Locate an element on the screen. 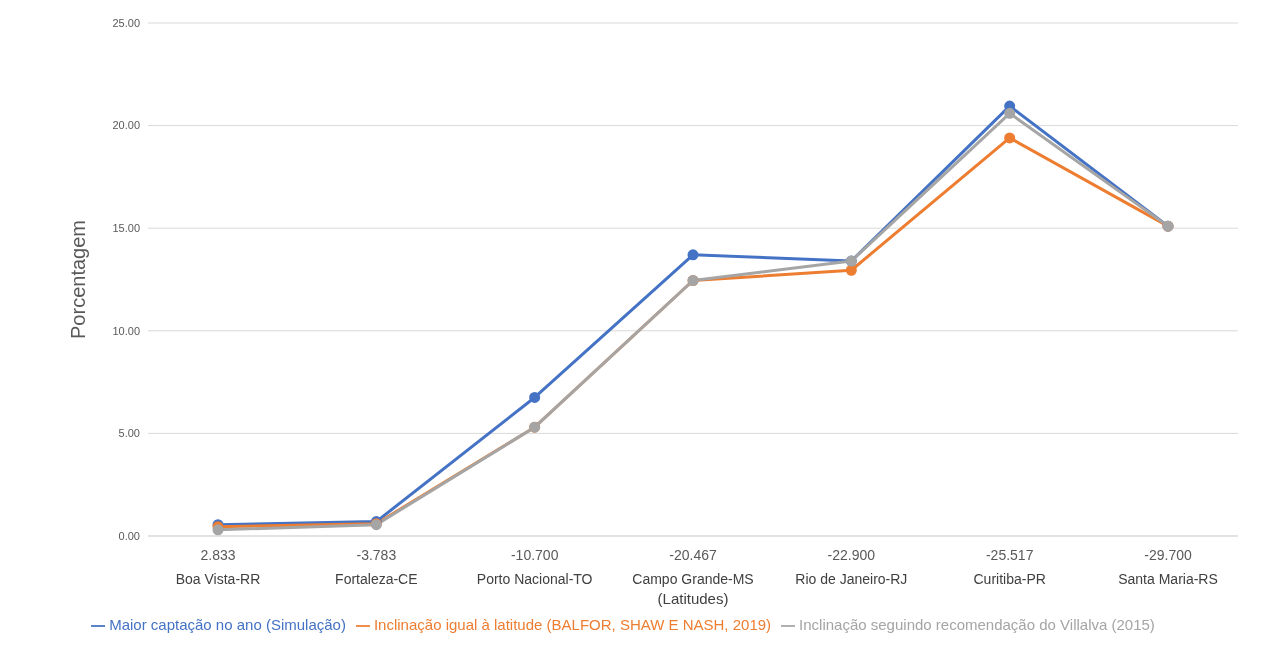 Image resolution: width=1261 pixels, height=651 pixels. y-tick-label: 10.00 is located at coordinates (126, 330).